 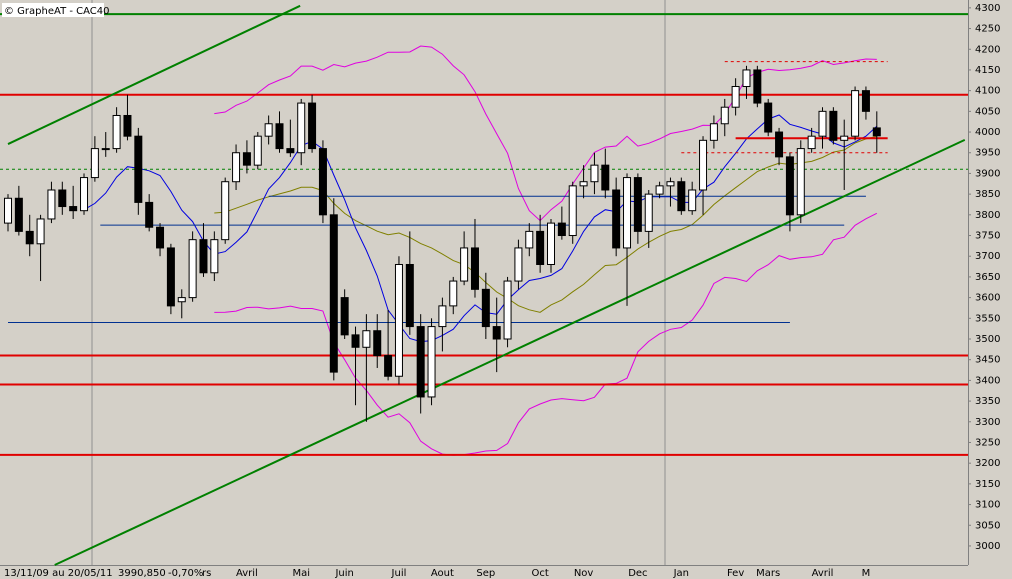 I want to click on x-tick-label: Mars, so click(x=768, y=573).